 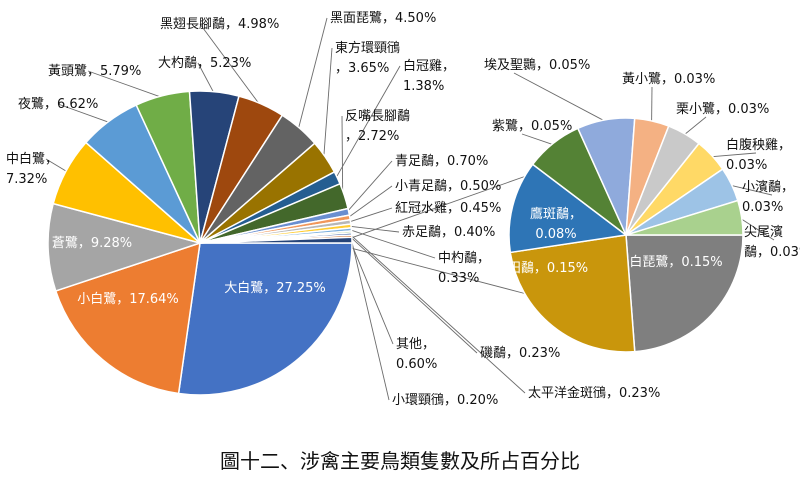 I want to click on label-sub-5: 黃小鷺，0.03%, so click(x=668, y=79).